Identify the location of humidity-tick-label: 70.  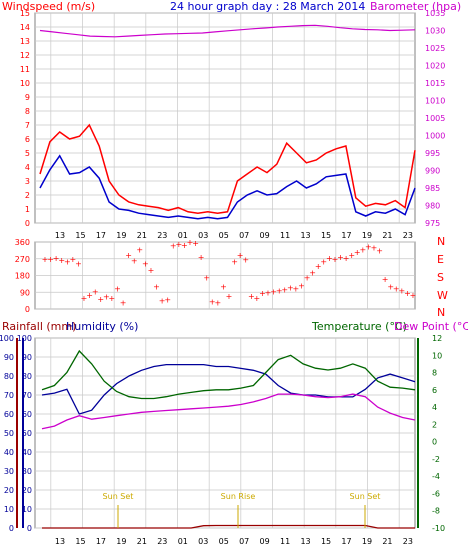
(27, 395).